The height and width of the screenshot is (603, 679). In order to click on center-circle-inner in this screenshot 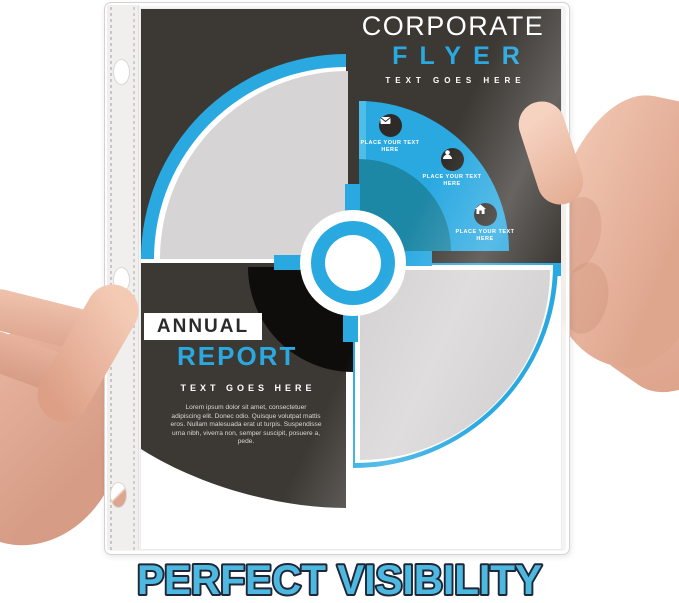, I will do `click(353, 263)`.